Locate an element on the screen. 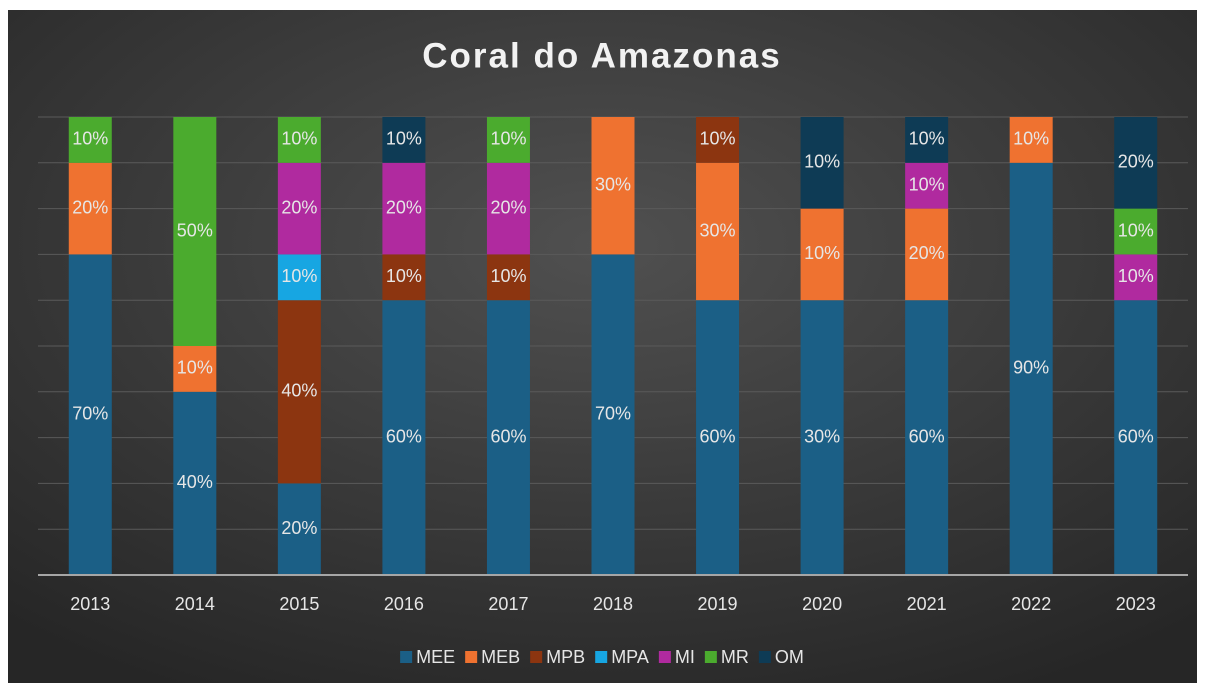 This screenshot has width=1205, height=688. x-tick-label: 2022 is located at coordinates (1031, 604).